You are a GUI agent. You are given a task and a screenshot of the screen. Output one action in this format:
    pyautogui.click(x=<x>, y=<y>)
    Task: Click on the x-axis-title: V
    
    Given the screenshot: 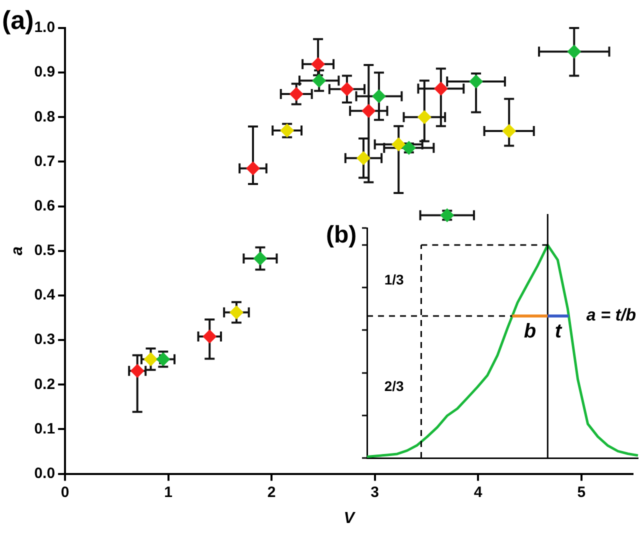 What is the action you would take?
    pyautogui.click(x=350, y=518)
    